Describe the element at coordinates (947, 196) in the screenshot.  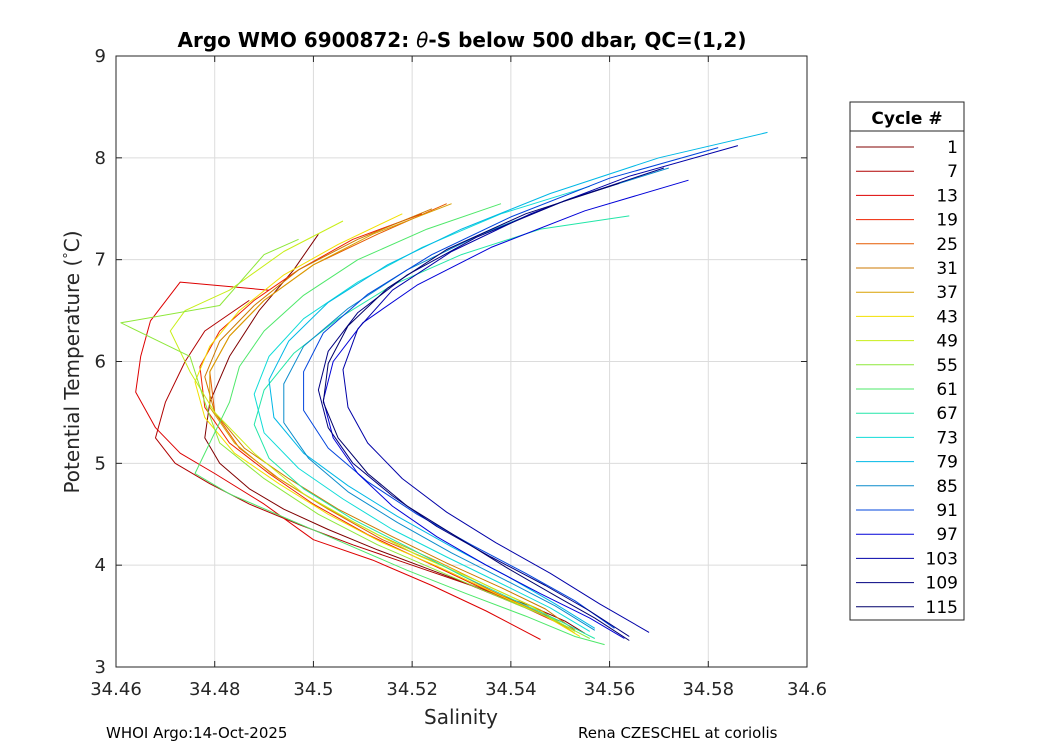
I see `legend-label-13: 13` at that location.